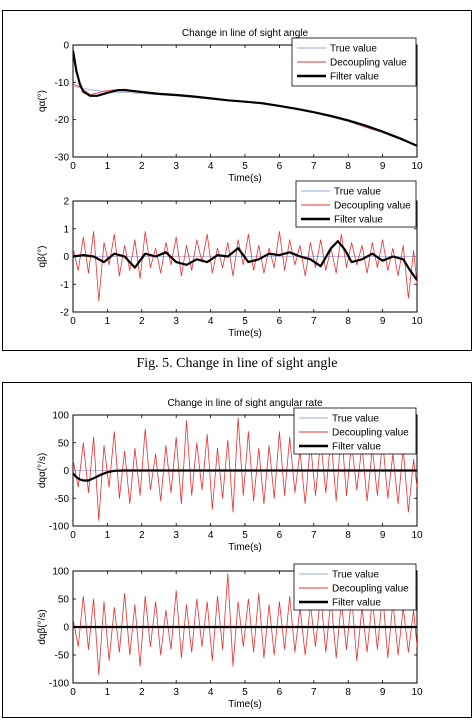  Describe the element at coordinates (64, 285) in the screenshot. I see `y-tick-label: -1` at that location.